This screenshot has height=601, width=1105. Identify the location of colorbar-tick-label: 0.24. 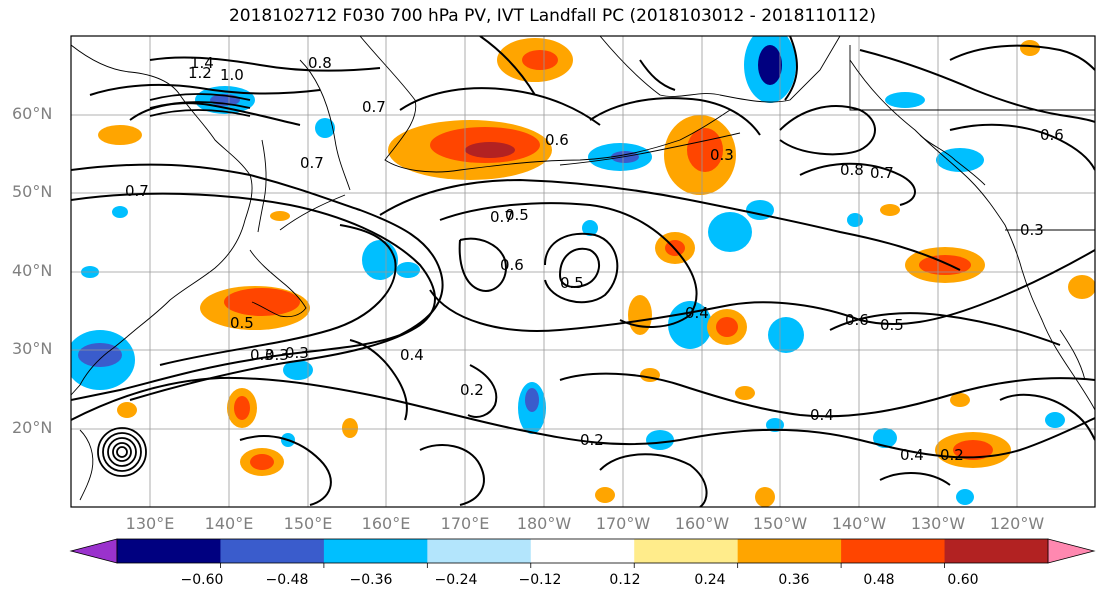
(710, 580).